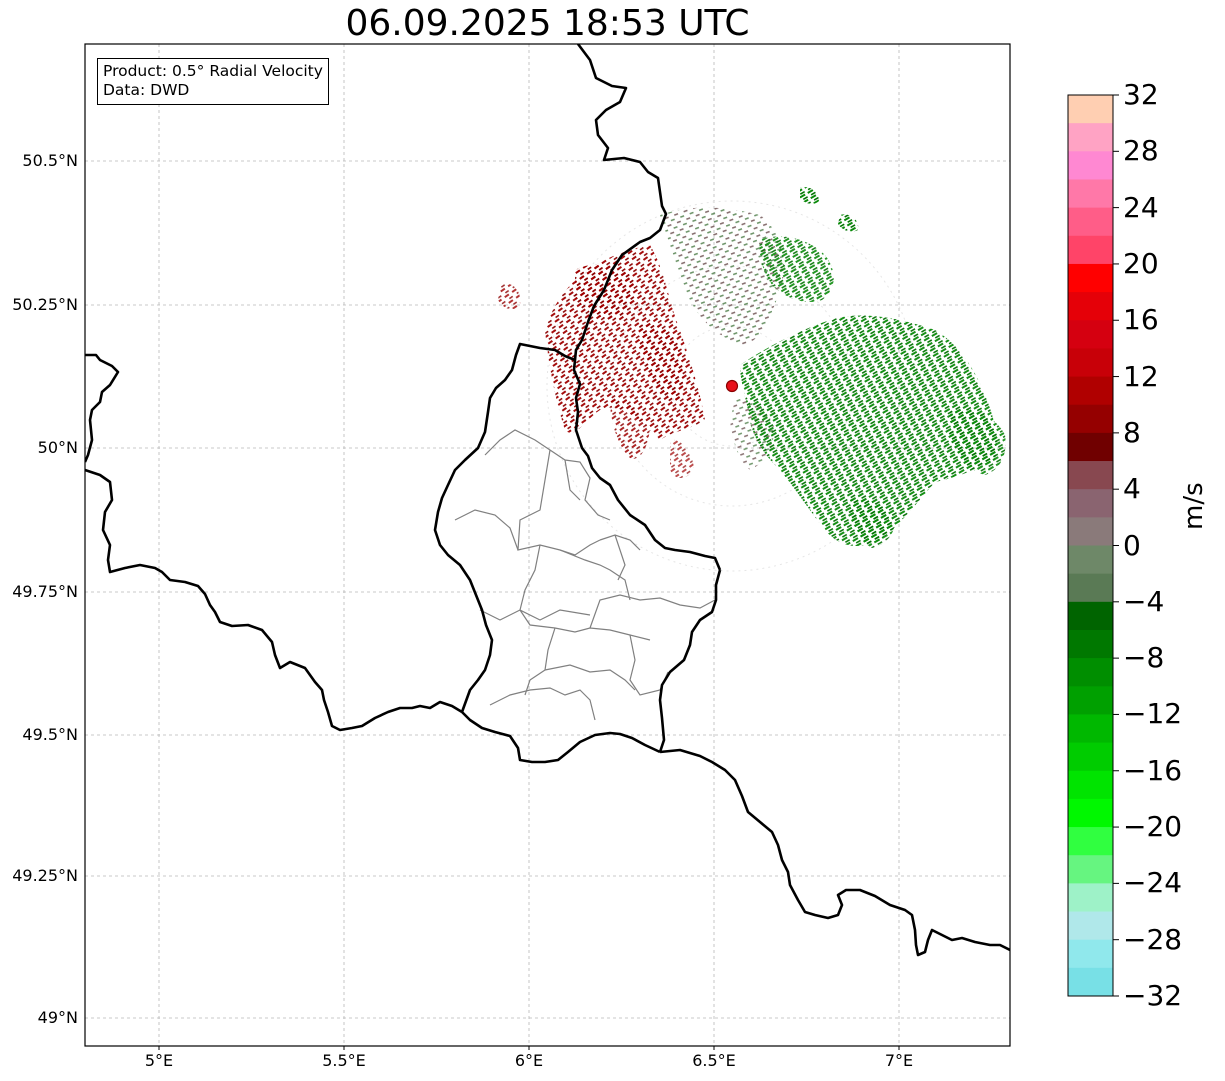 This screenshot has width=1225, height=1081. What do you see at coordinates (1153, 827) in the screenshot?
I see `colorbar-tick-label: −20` at bounding box center [1153, 827].